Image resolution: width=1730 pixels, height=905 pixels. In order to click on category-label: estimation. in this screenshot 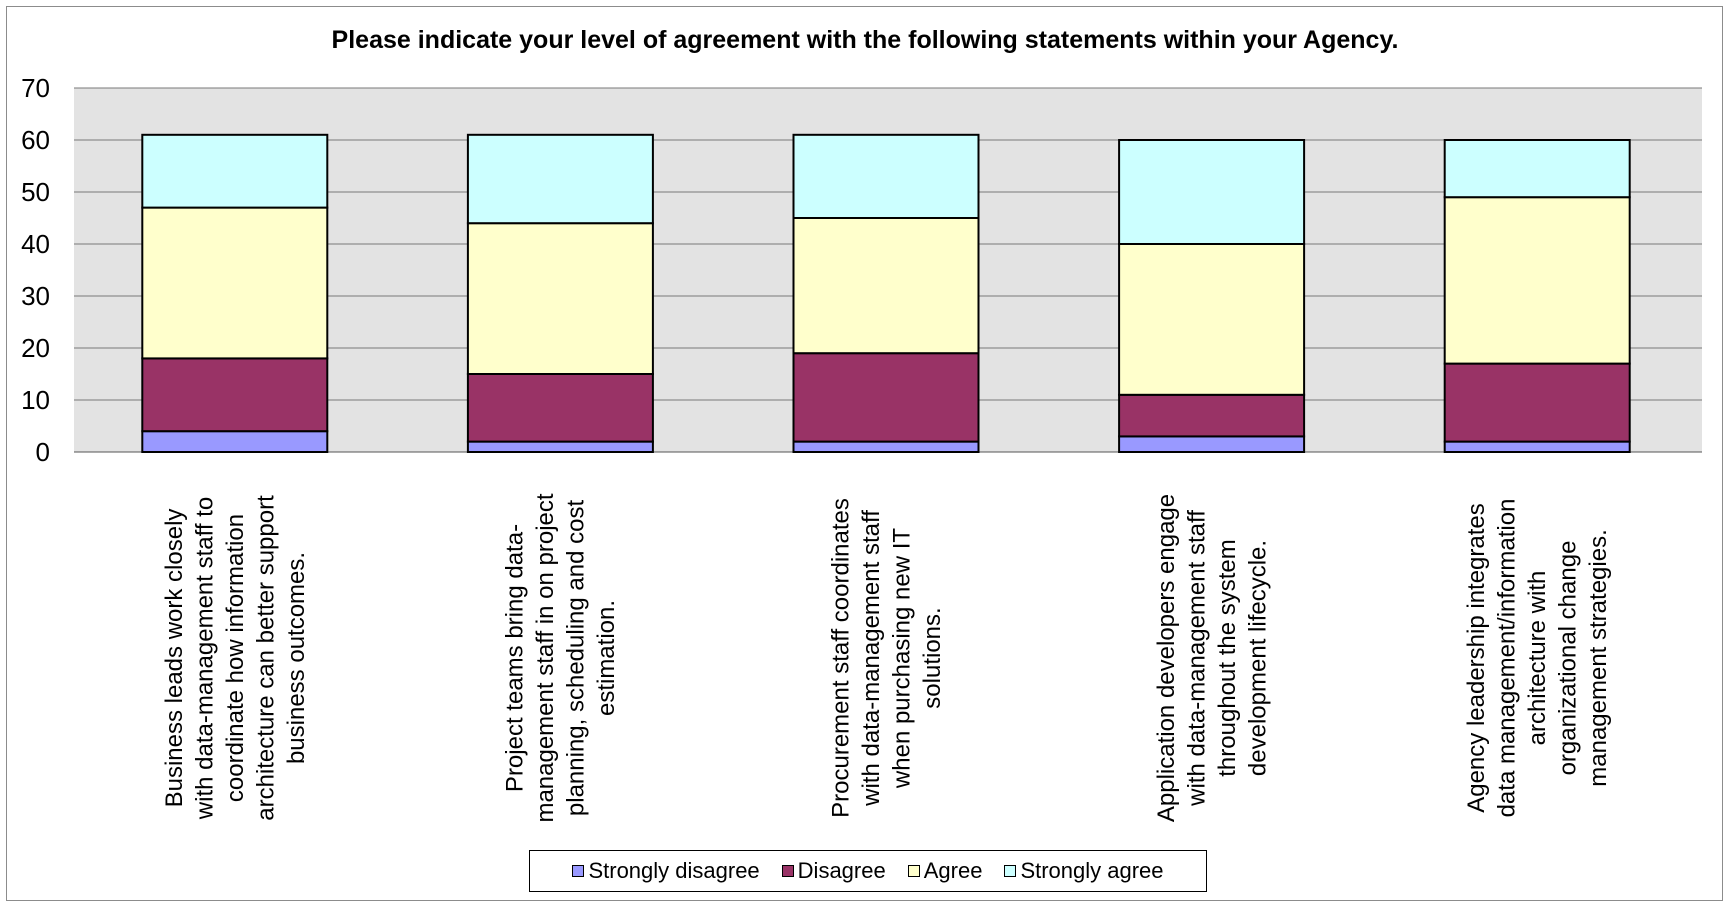, I will do `click(606, 658)`.